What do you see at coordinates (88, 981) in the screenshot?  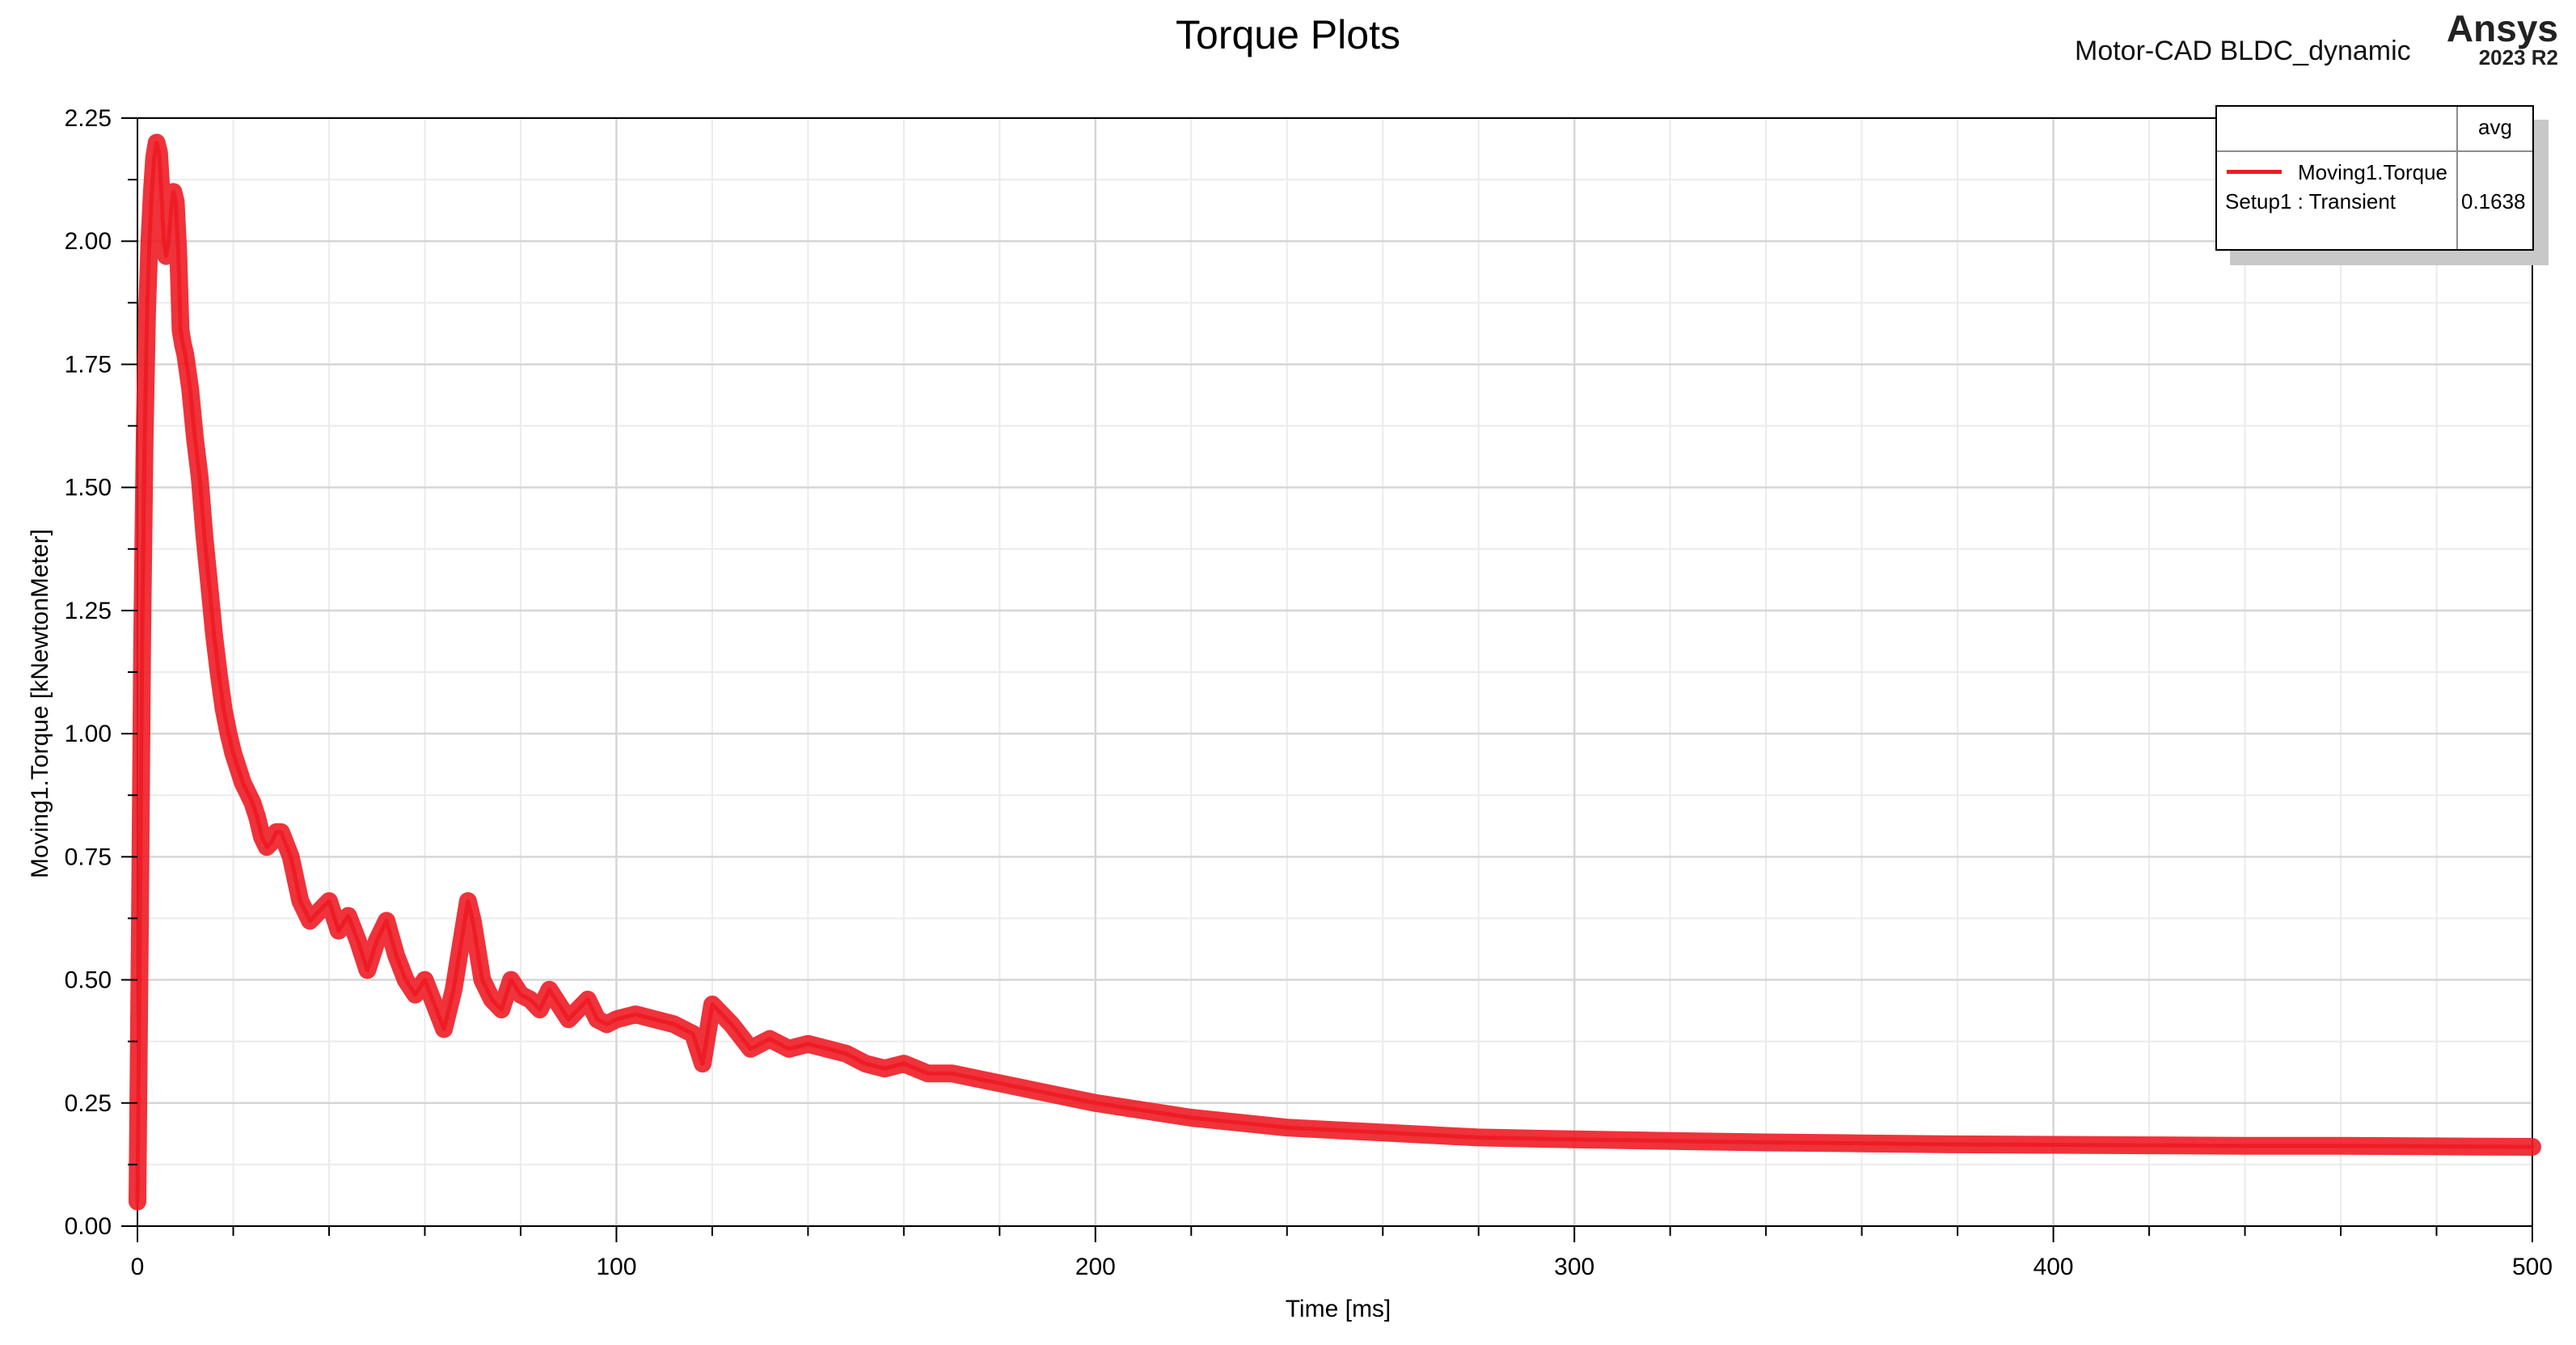 I see `y-tick-label: 0.50` at bounding box center [88, 981].